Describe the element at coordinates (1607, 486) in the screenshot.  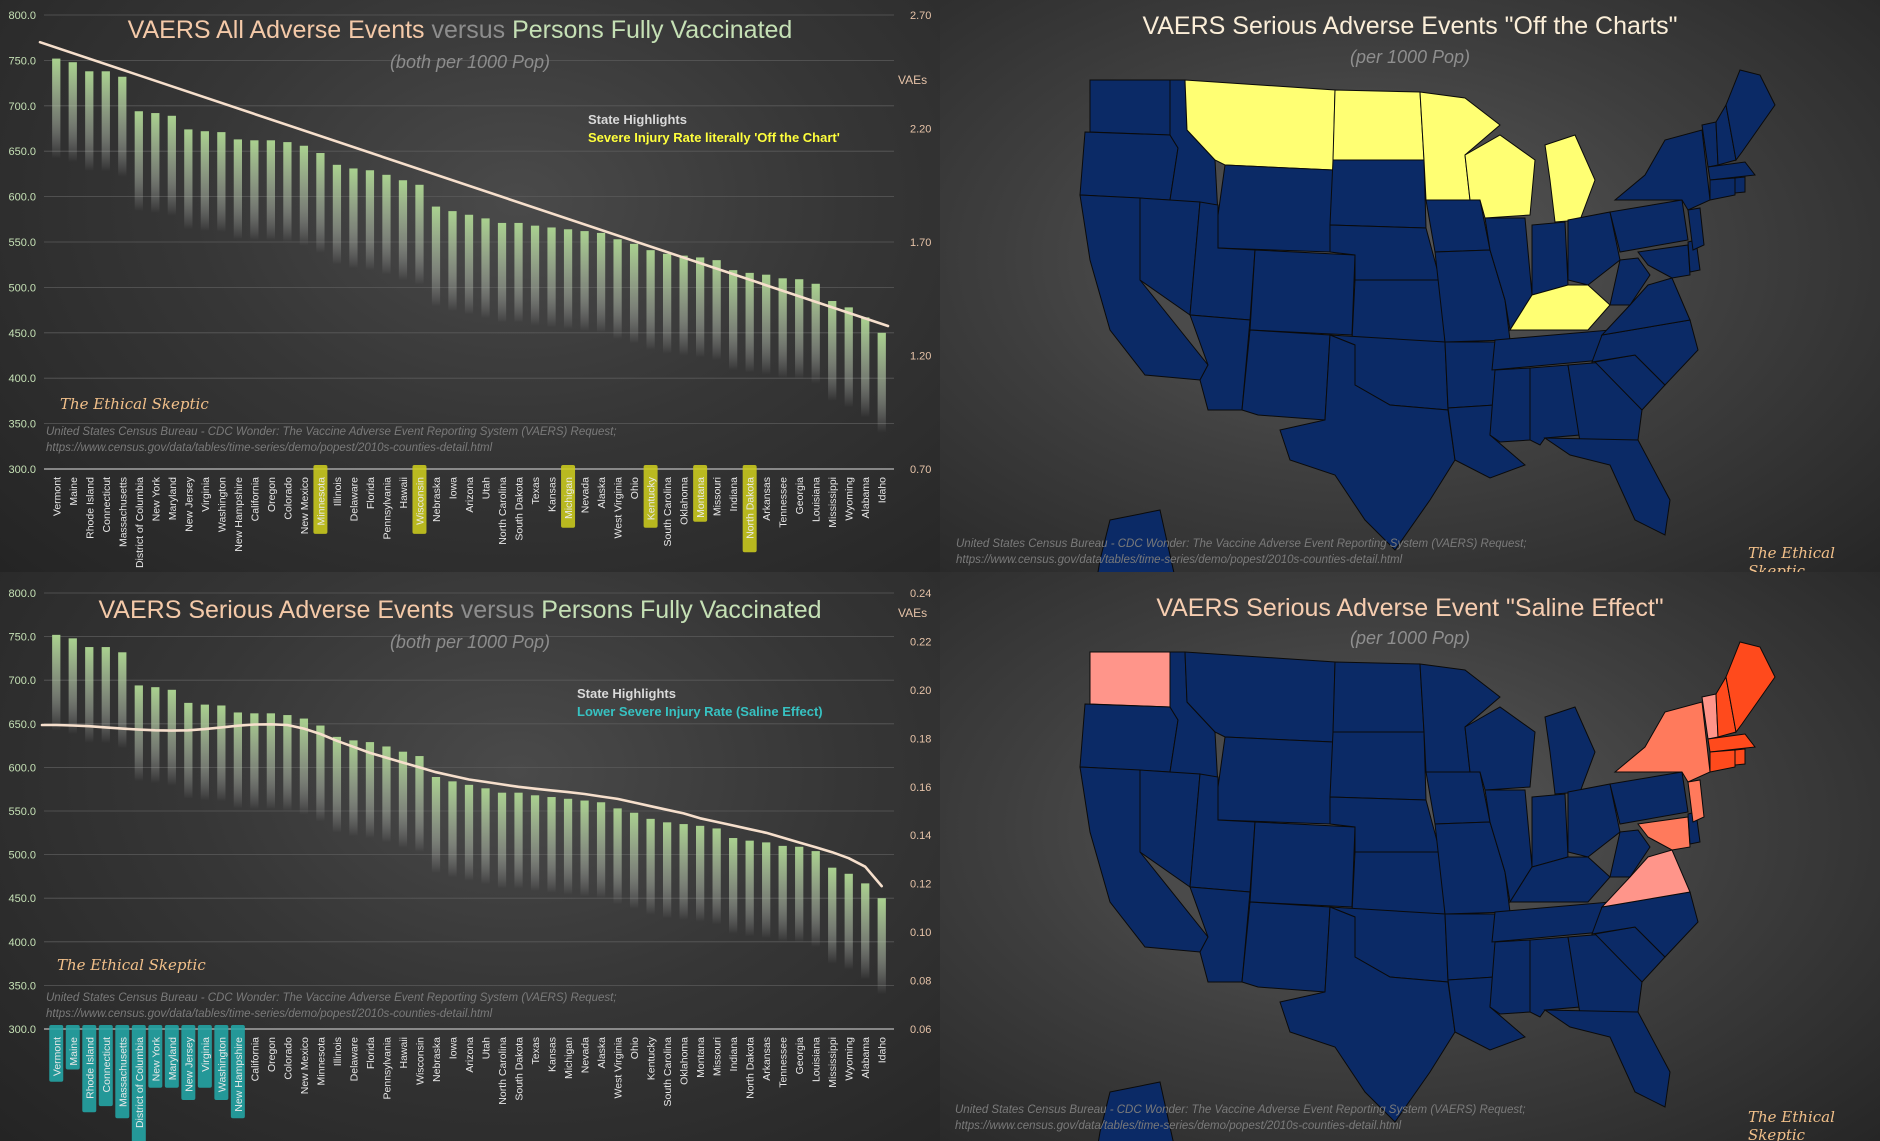
I see `state-florida` at that location.